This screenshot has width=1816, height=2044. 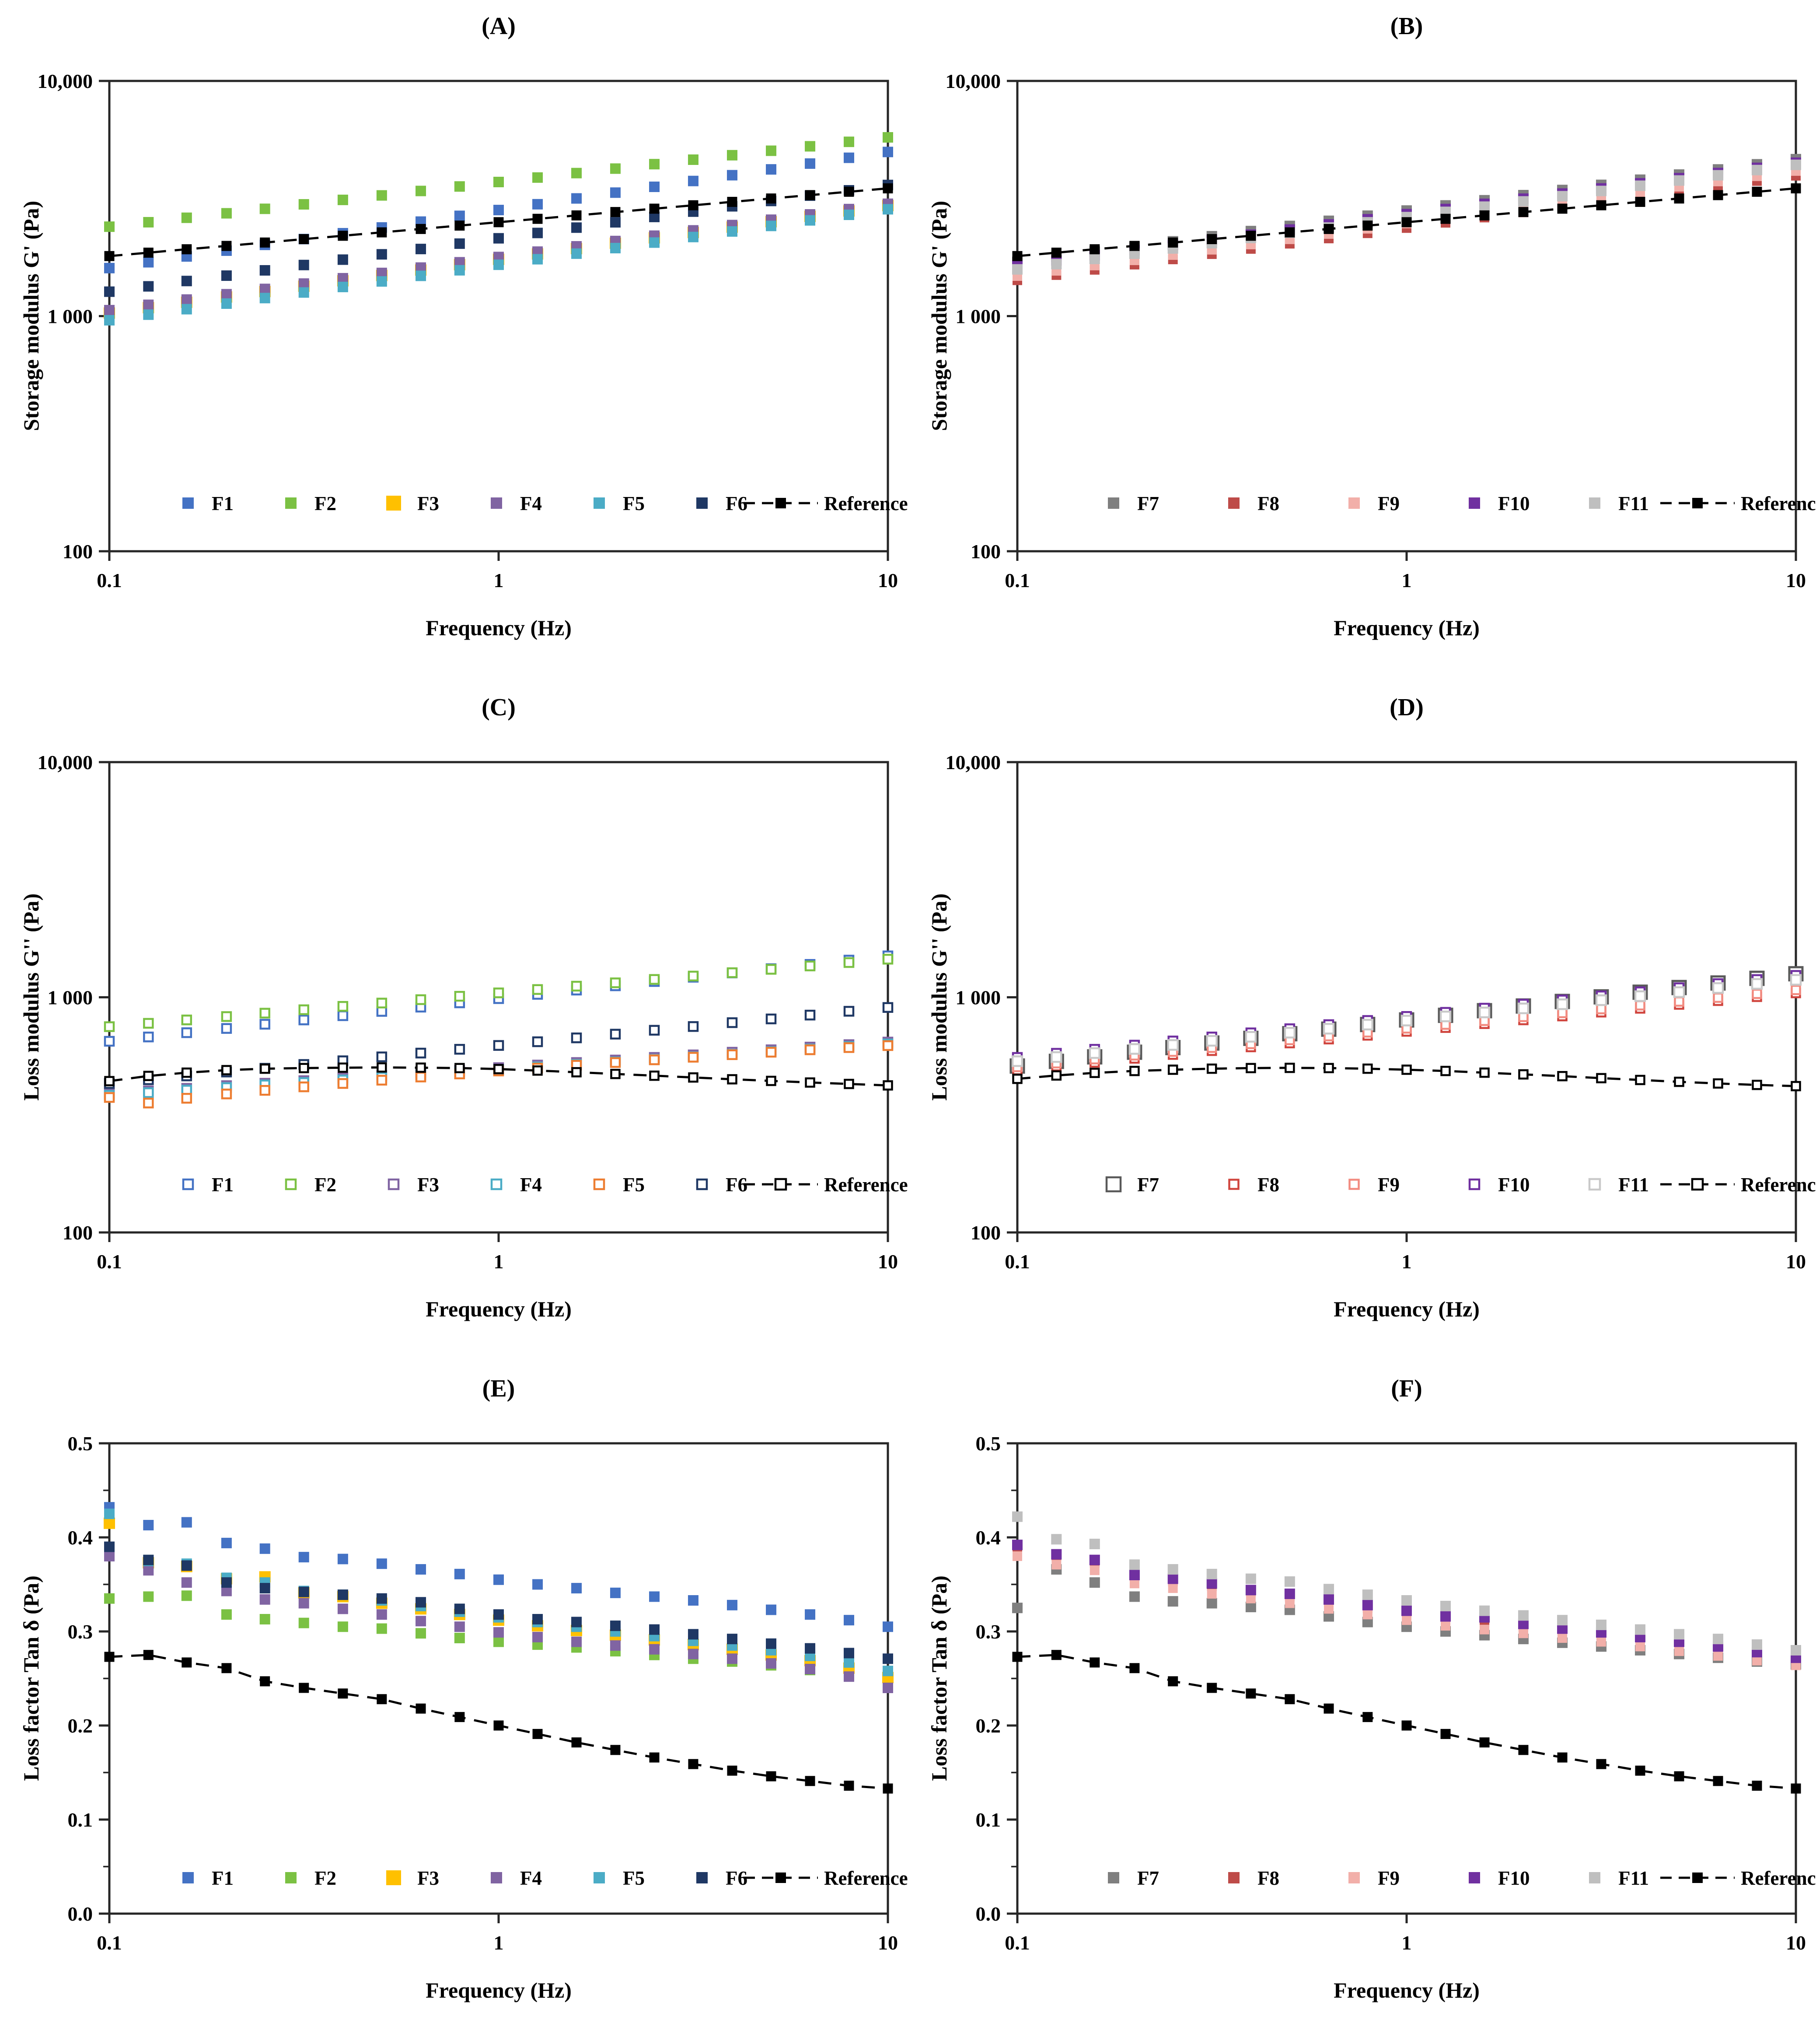 What do you see at coordinates (1017, 1261) in the screenshot?
I see `x-tick-label: 0.1` at bounding box center [1017, 1261].